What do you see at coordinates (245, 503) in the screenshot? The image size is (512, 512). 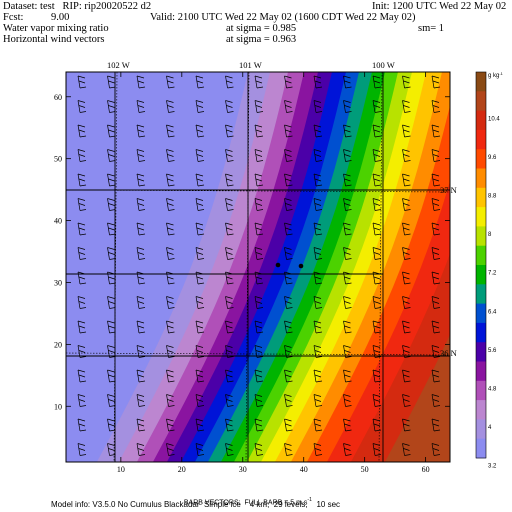 I see `barb-legend-text: BARB VECTORS: FULL BARB = 5 m s` at bounding box center [245, 503].